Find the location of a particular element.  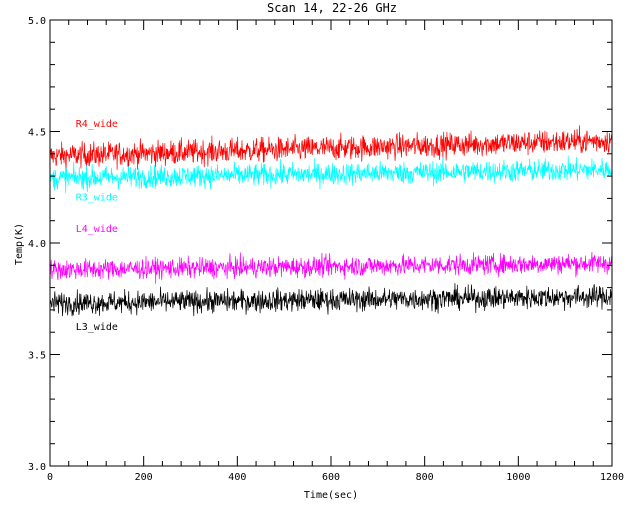

series-label-L3_wide: L3_wide is located at coordinates (97, 327).